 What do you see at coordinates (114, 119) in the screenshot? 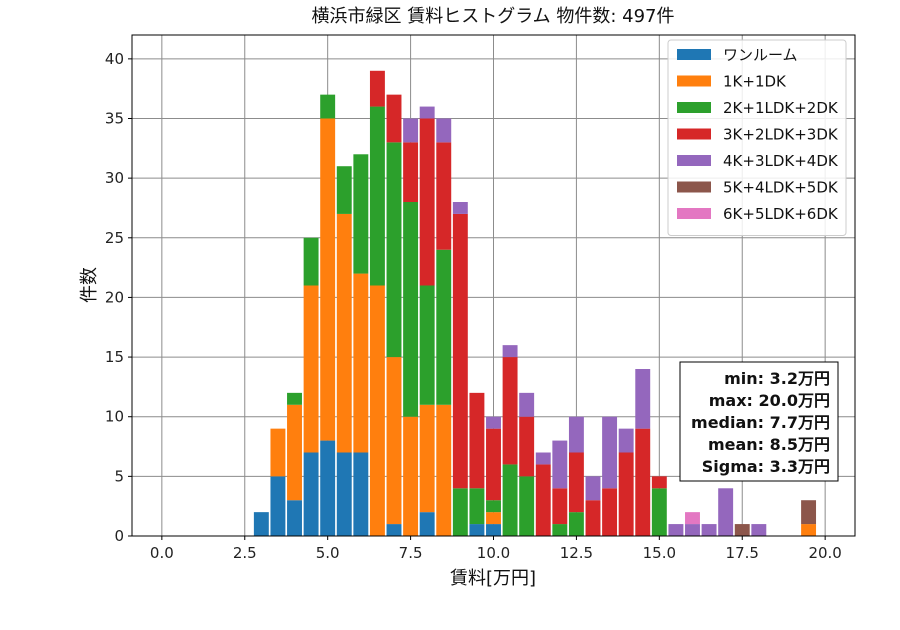
I see `y-tick-label: 35` at bounding box center [114, 119].